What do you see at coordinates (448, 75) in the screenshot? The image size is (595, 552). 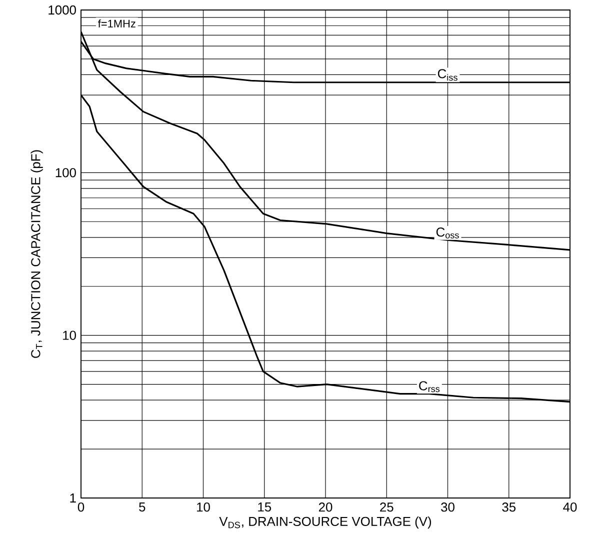 I see `series-label: C$_{iss}$` at bounding box center [448, 75].